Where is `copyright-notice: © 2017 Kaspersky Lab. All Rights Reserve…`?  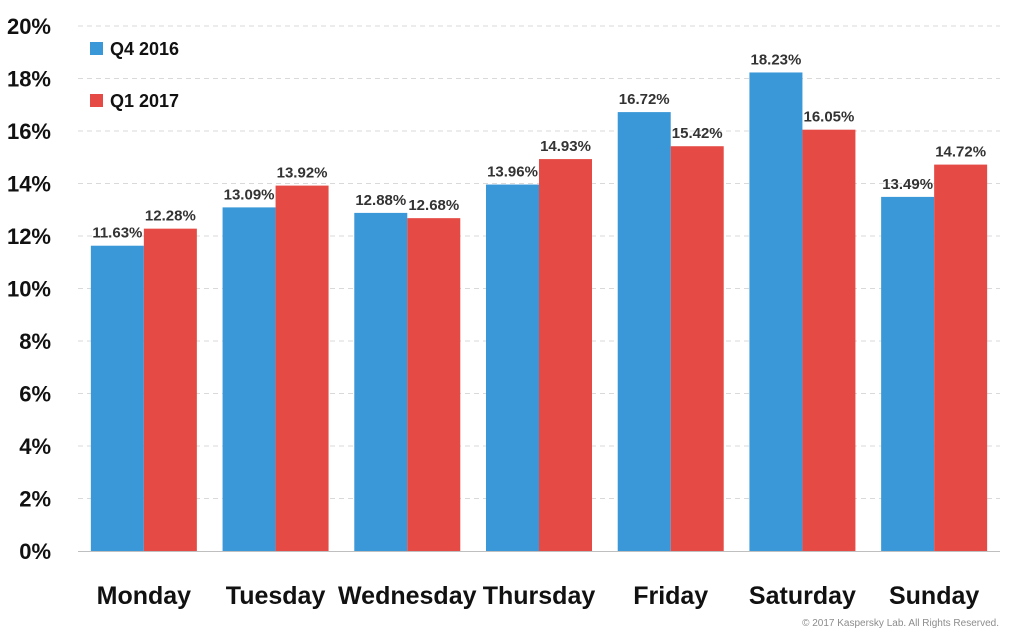 copyright-notice: © 2017 Kaspersky Lab. All Rights Reserve… is located at coordinates (900, 623).